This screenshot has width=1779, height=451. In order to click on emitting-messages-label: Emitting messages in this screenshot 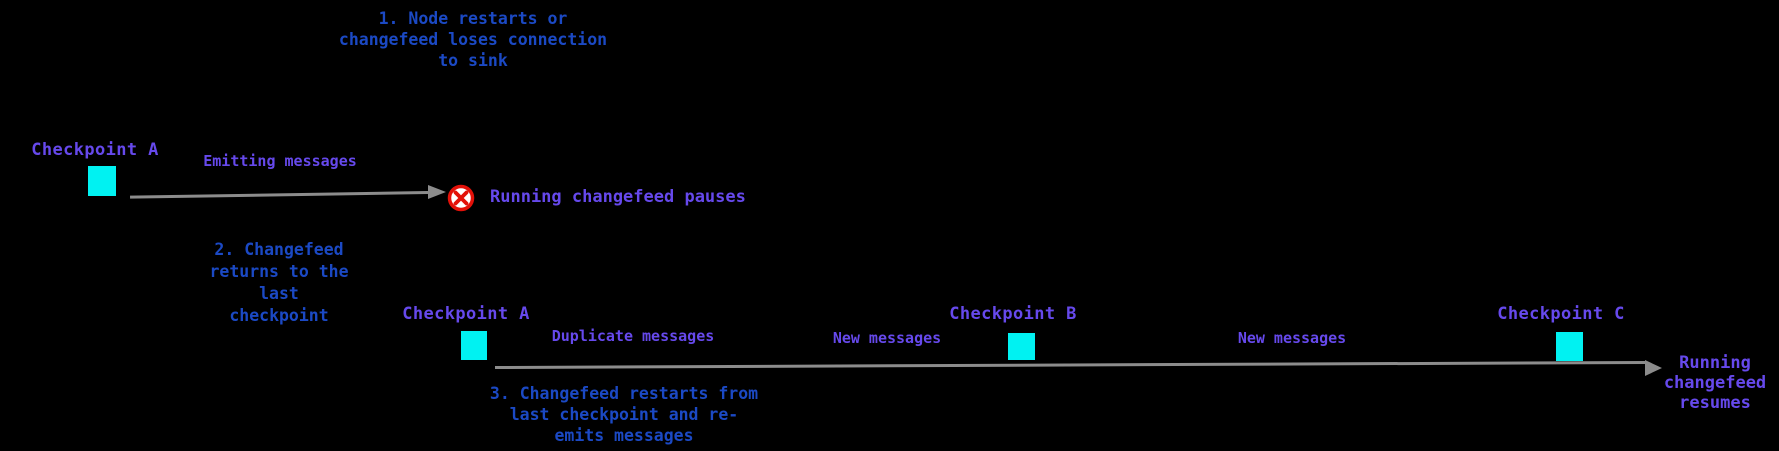, I will do `click(280, 161)`.